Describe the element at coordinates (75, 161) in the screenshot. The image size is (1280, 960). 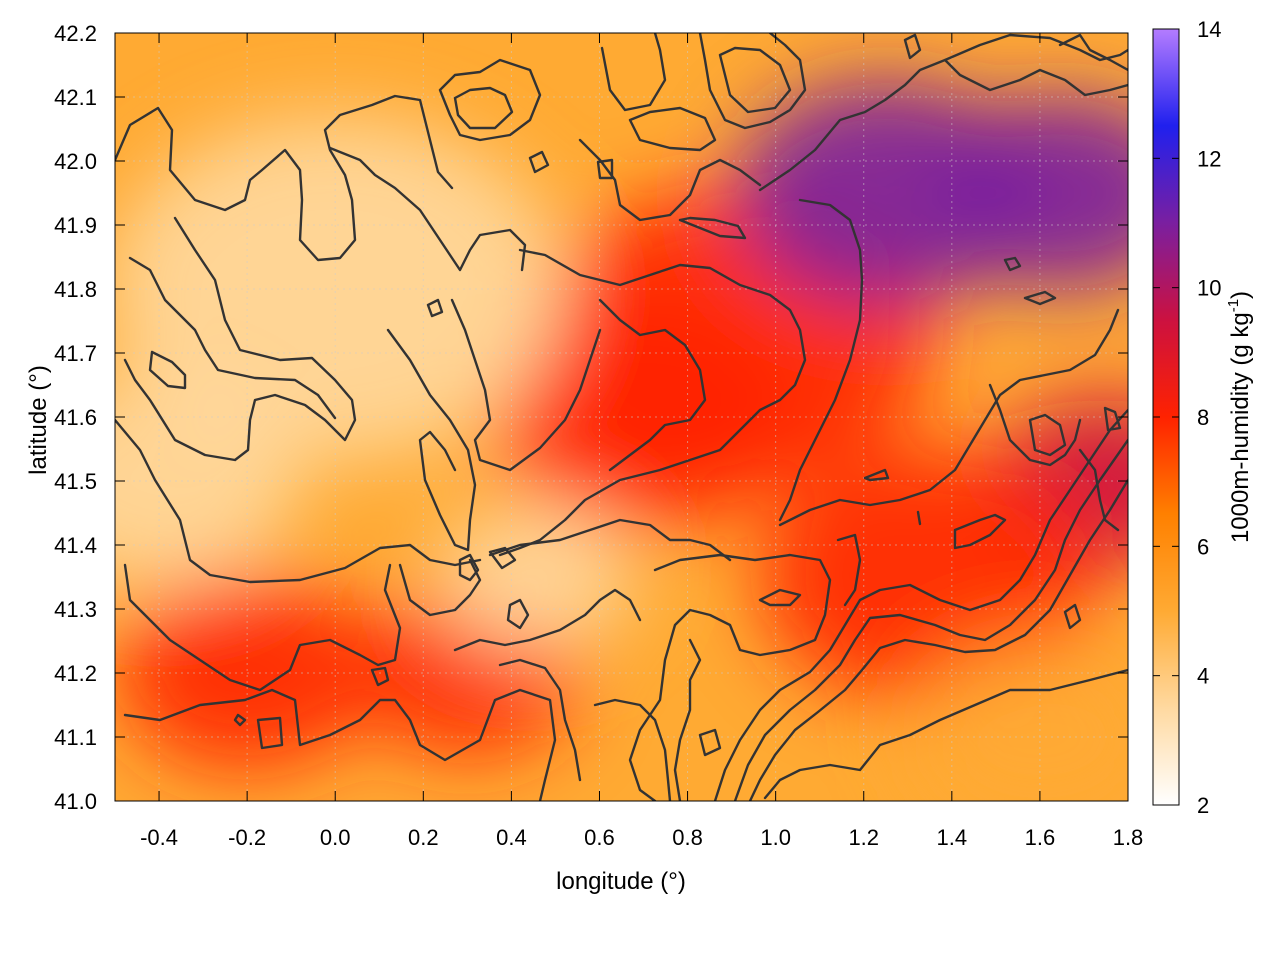
I see `y-tick-label: 42.0` at that location.